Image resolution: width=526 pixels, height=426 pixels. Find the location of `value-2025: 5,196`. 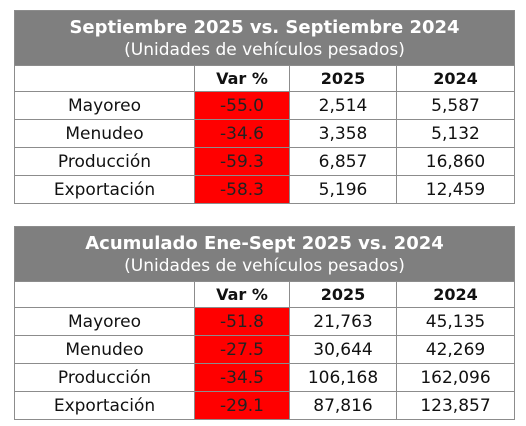

value-2025: 5,196 is located at coordinates (343, 189).